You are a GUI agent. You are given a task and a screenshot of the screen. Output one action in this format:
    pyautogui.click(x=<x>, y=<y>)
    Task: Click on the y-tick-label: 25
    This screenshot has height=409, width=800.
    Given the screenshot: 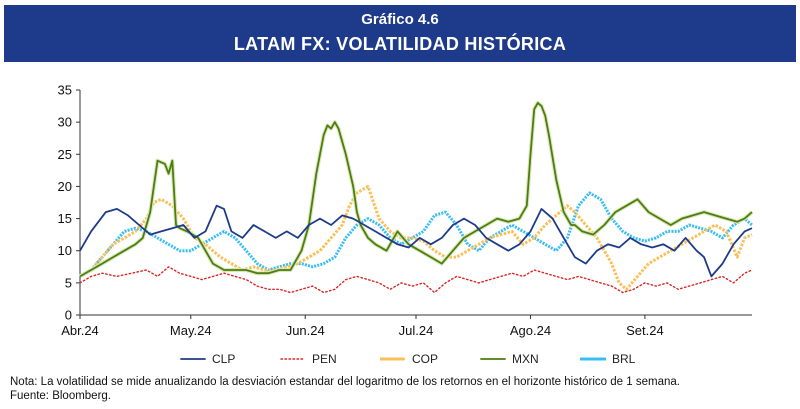 What is the action you would take?
    pyautogui.click(x=65, y=154)
    